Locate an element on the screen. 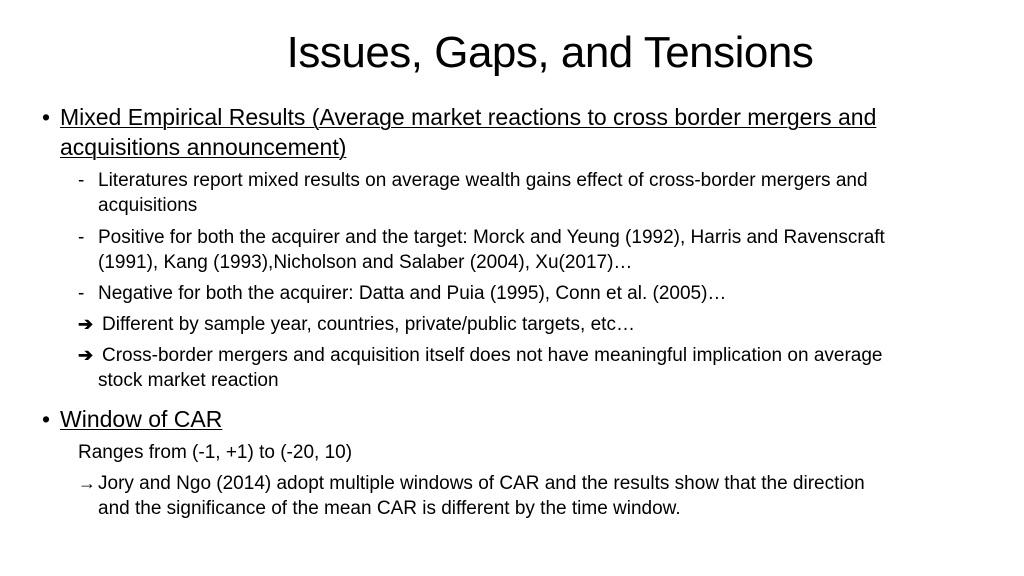  slide-title: Issues, Gaps, and Tensions is located at coordinates (550, 52).